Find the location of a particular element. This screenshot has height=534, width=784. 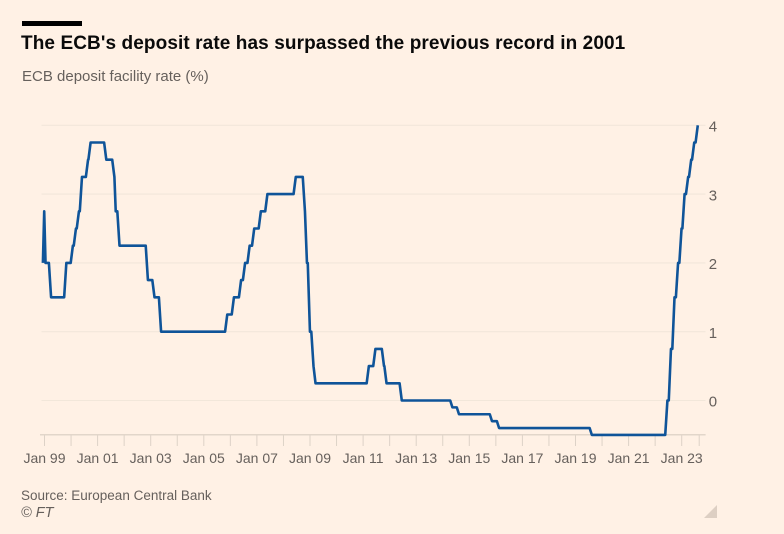

svg-text: Jan 03 is located at coordinates (151, 458).